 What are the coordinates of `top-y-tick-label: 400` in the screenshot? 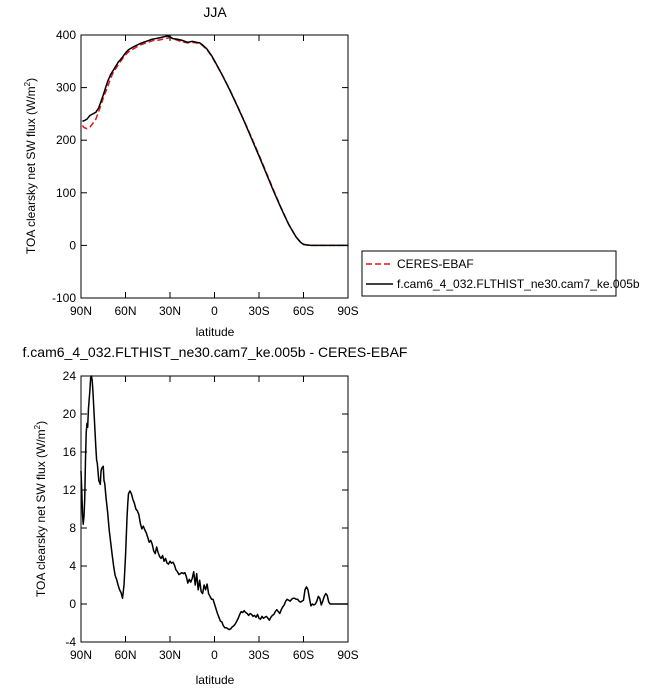 It's located at (66, 35).